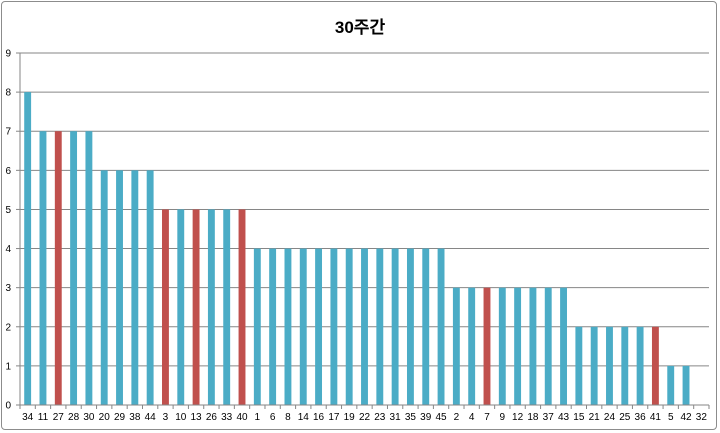 The image size is (720, 433). What do you see at coordinates (212, 417) in the screenshot?
I see `x-tick-label: 26` at bounding box center [212, 417].